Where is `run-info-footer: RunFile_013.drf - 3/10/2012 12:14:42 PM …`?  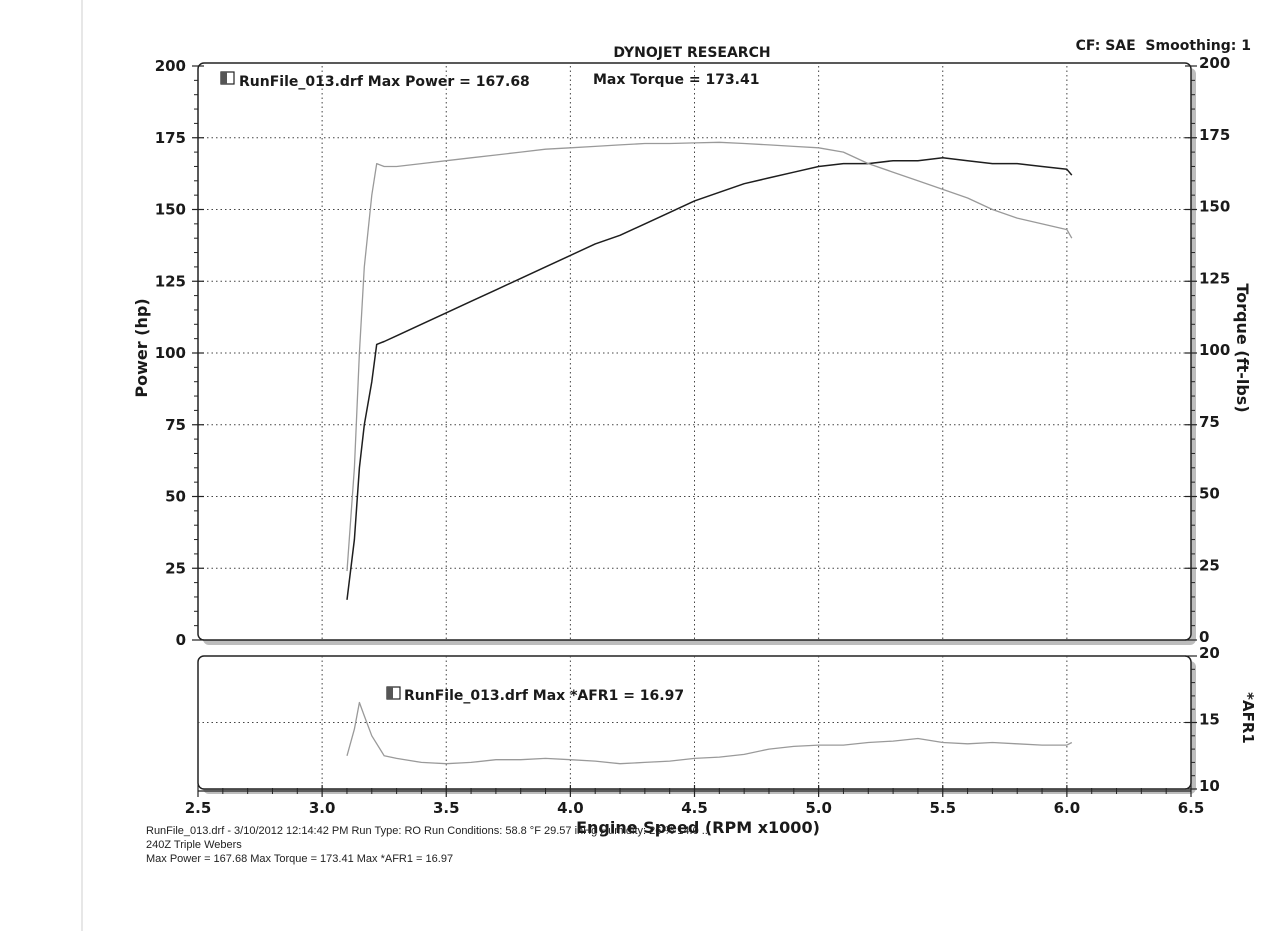
run-info-footer: RunFile_013.drf - 3/10/2012 12:14:42 PM … is located at coordinates (428, 845).